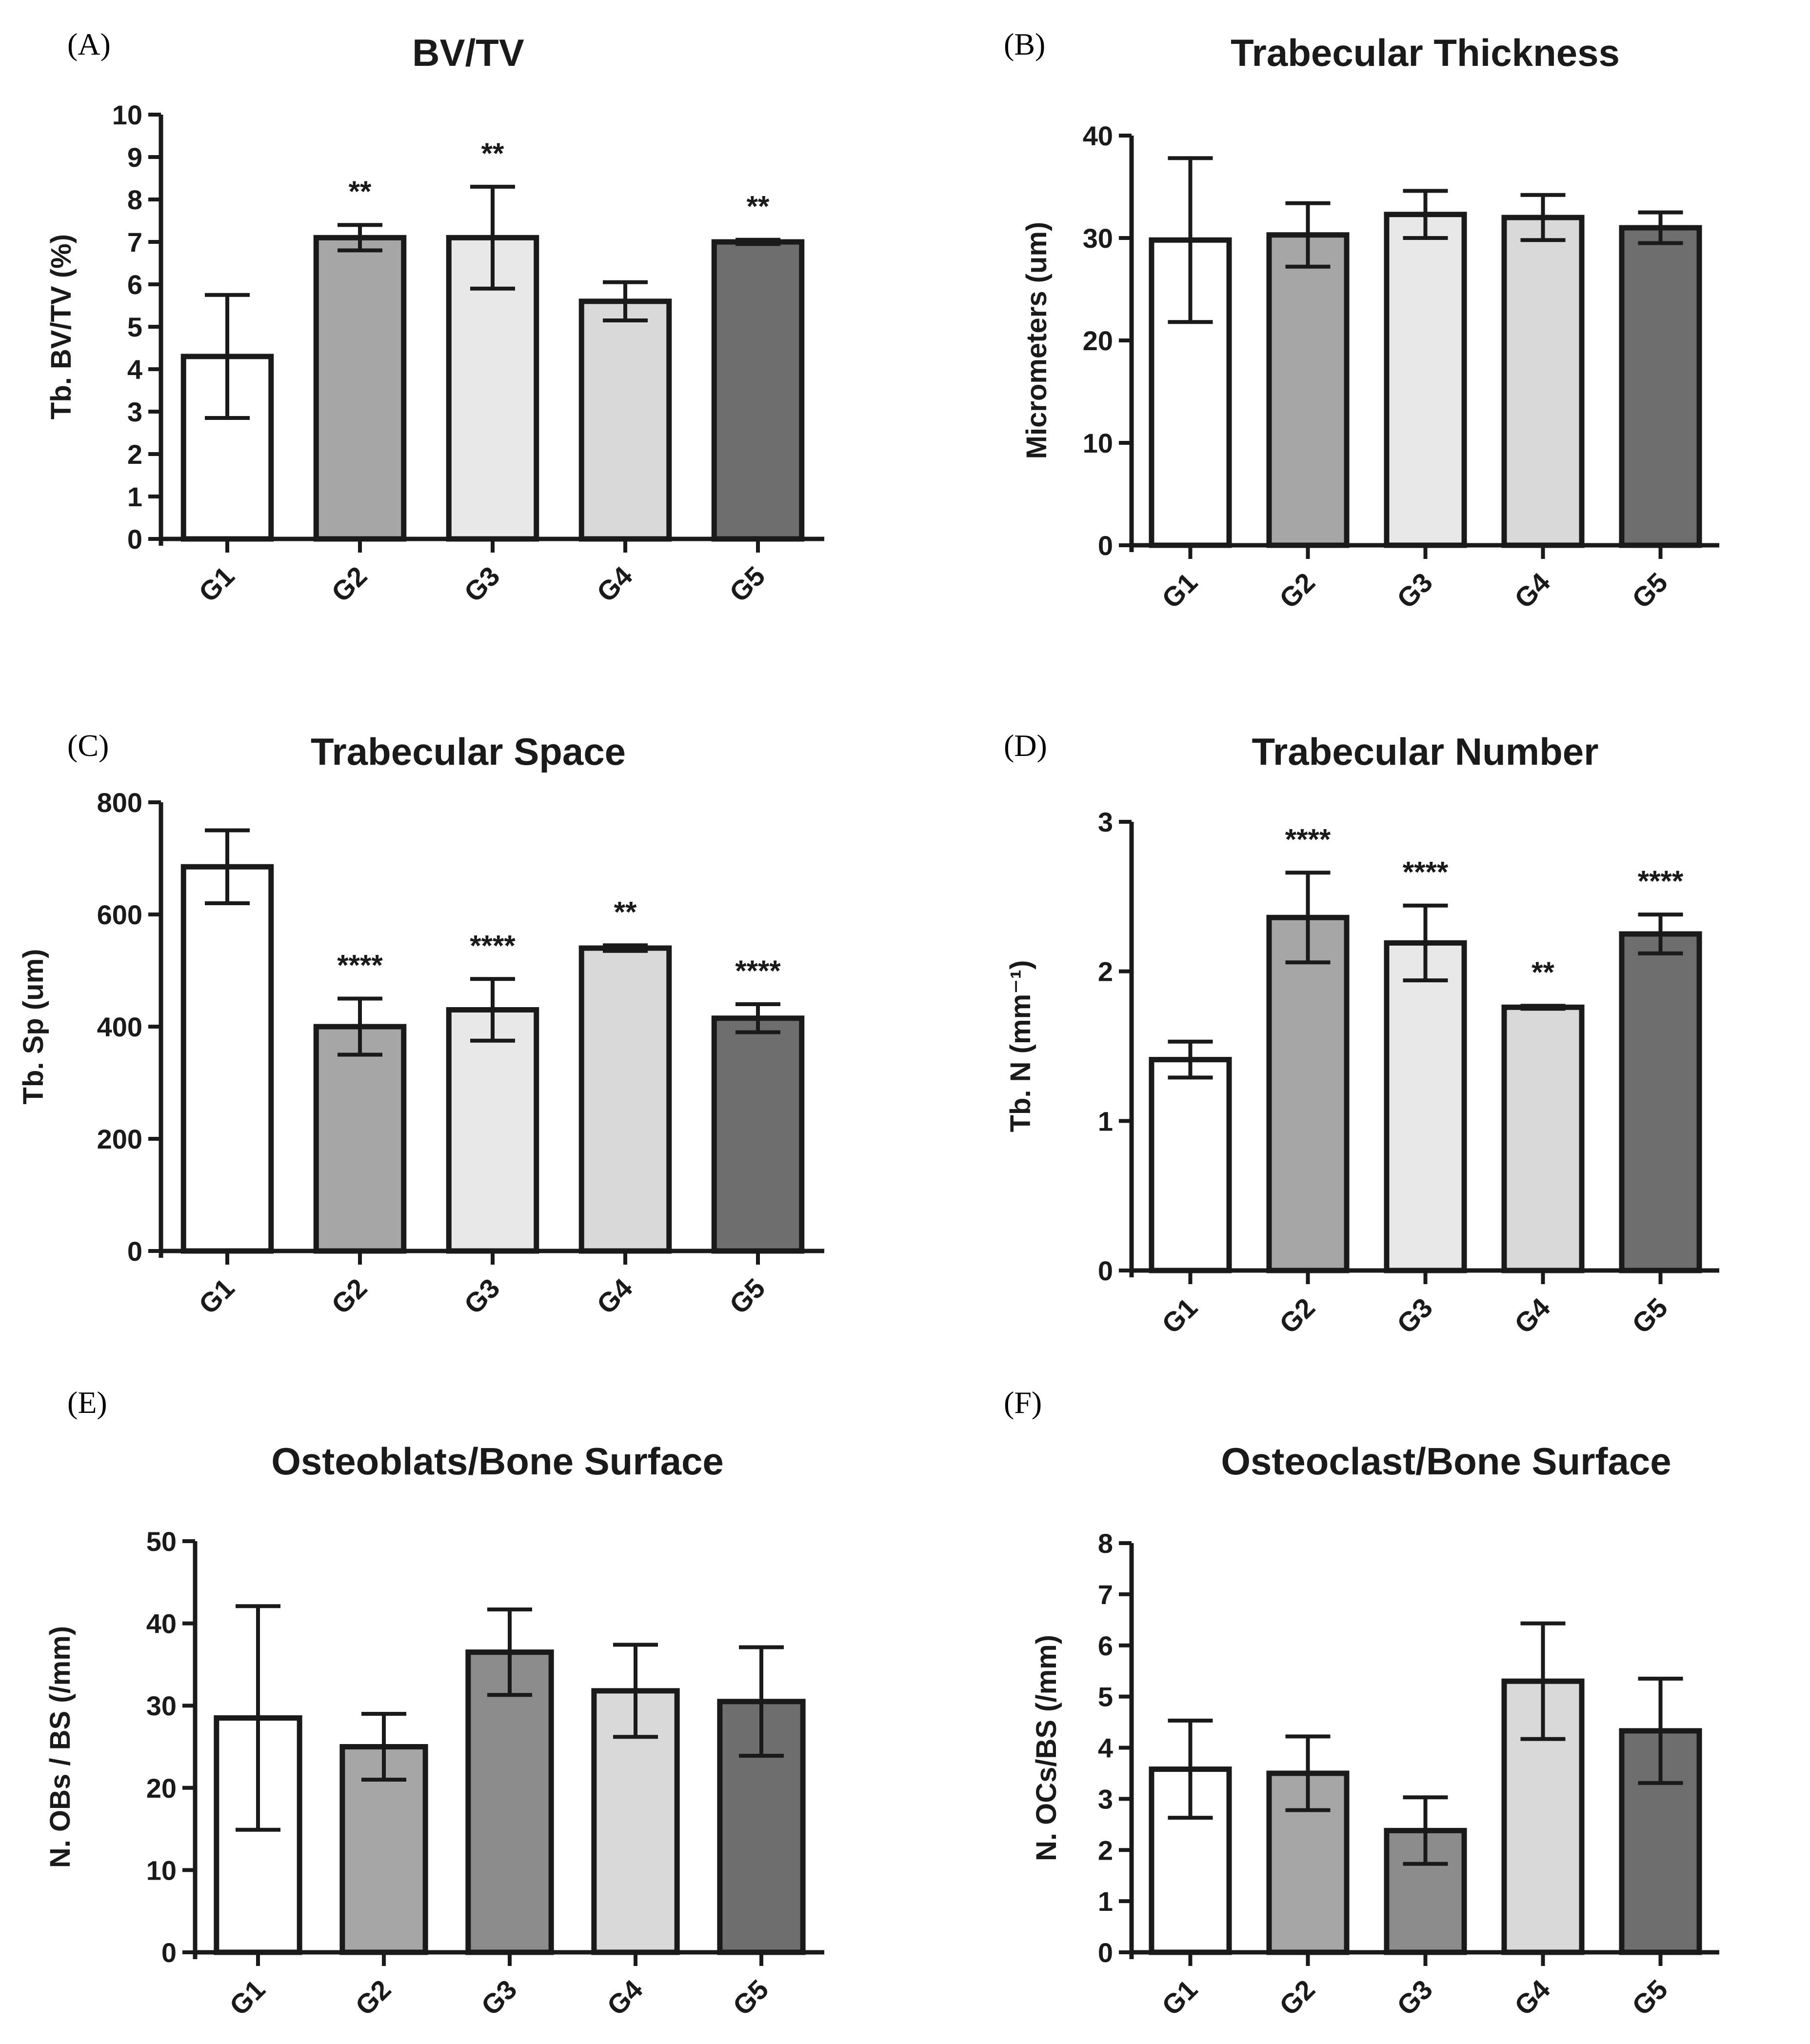 The image size is (1810, 2044). Describe the element at coordinates (60, 1747) in the screenshot. I see `y-axis-label: N. OBs / BS (/mm)` at that location.